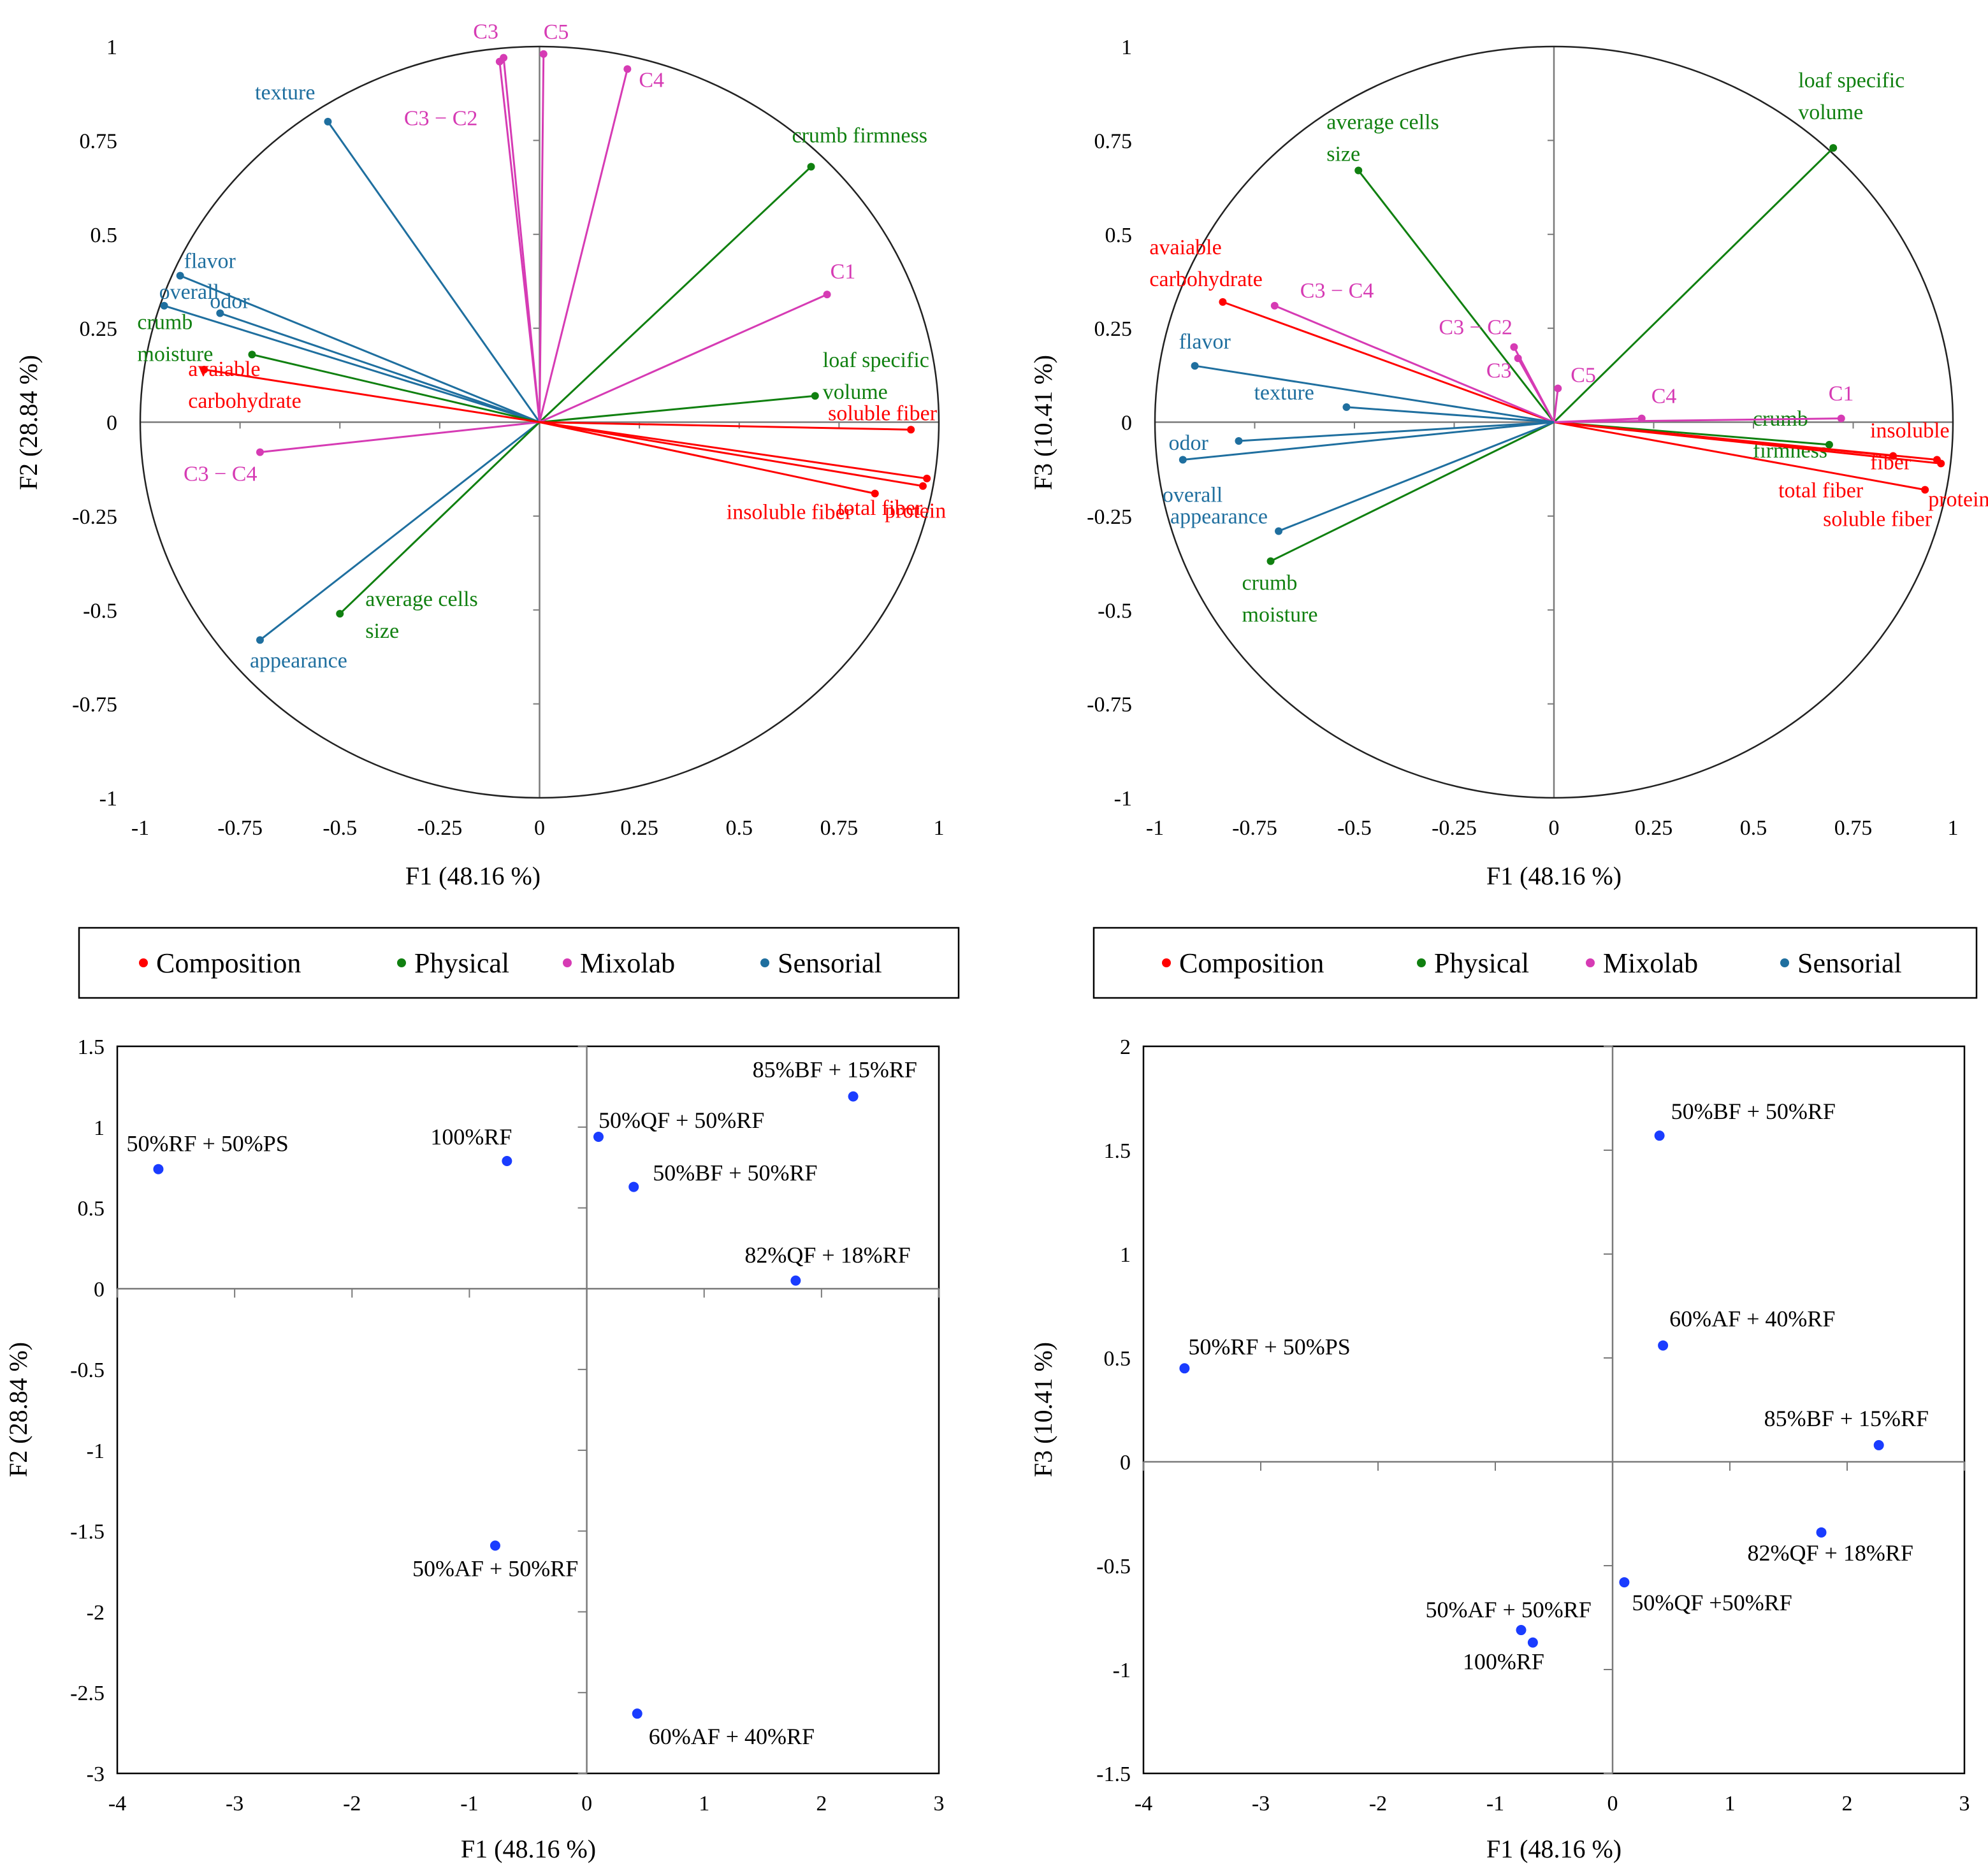 This screenshot has height=1876, width=1988. Describe the element at coordinates (1476, 328) in the screenshot. I see `vector-label-c3-c2: C3 − C2` at that location.